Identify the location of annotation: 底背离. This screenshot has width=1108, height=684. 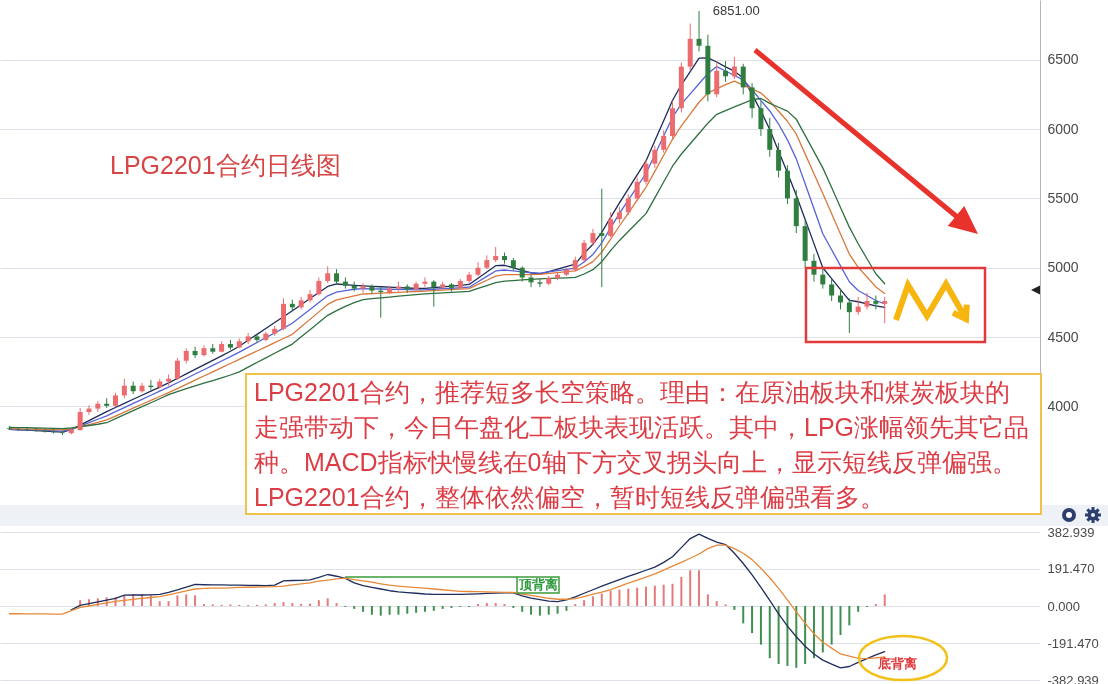
(897, 663).